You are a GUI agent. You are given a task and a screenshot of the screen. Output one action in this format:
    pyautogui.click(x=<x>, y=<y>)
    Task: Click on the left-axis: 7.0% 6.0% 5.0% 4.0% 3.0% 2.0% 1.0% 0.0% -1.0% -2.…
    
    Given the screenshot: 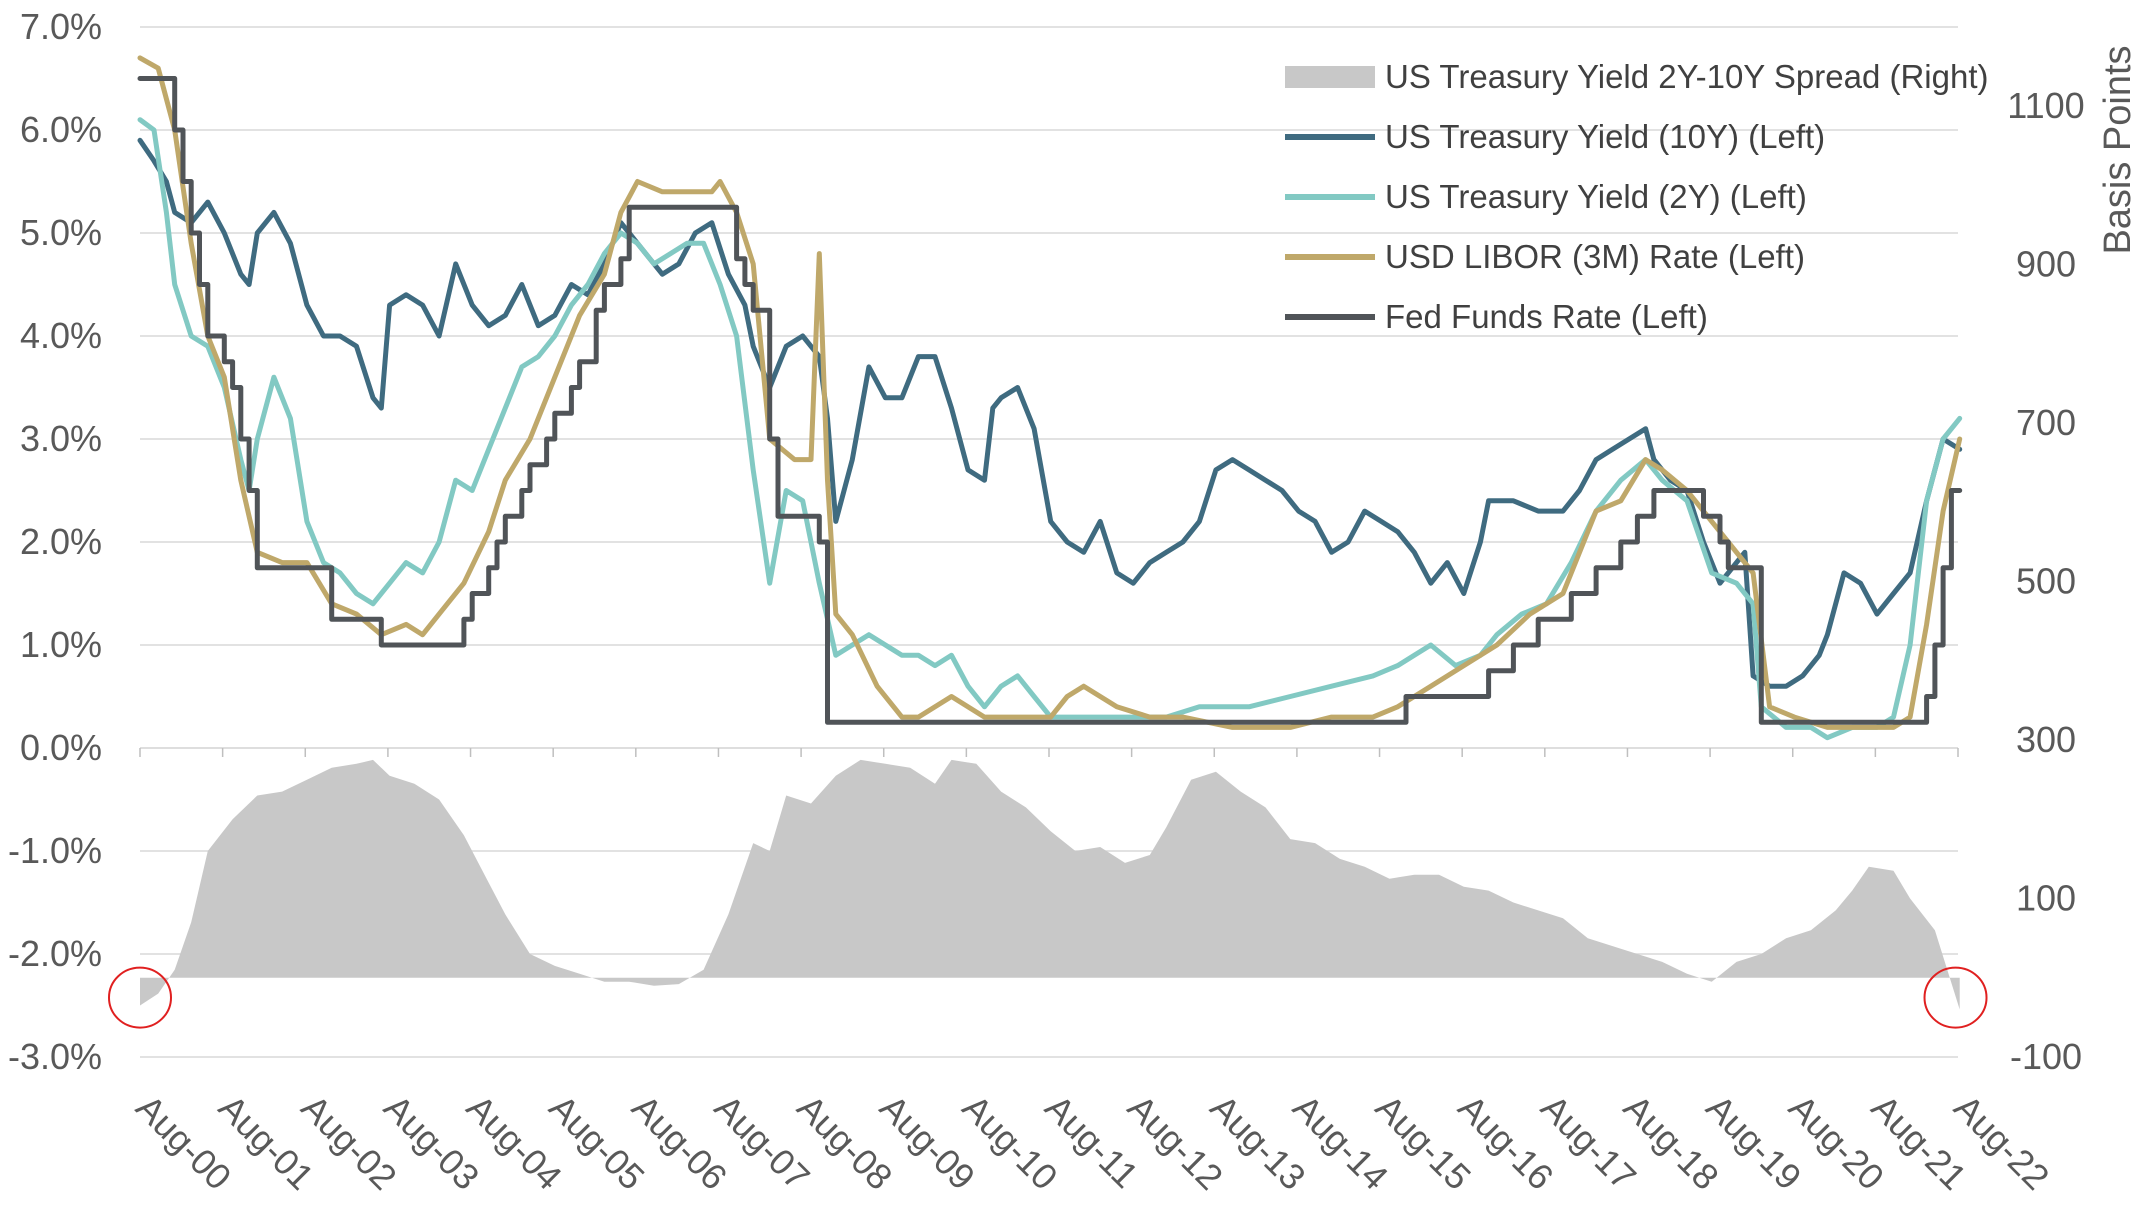 What is the action you would take?
    pyautogui.click(x=55, y=541)
    